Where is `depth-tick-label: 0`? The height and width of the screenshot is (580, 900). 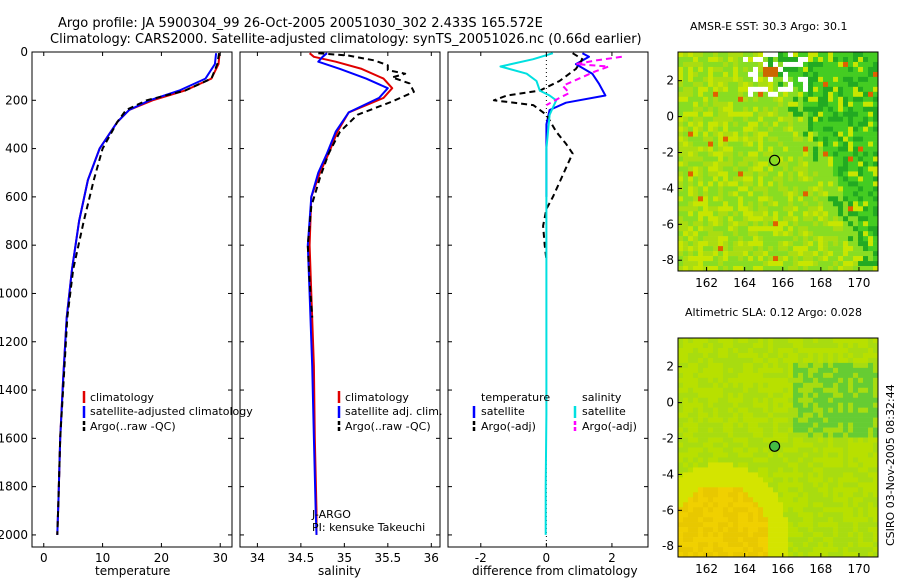
depth-tick-label: 0 is located at coordinates (24, 52).